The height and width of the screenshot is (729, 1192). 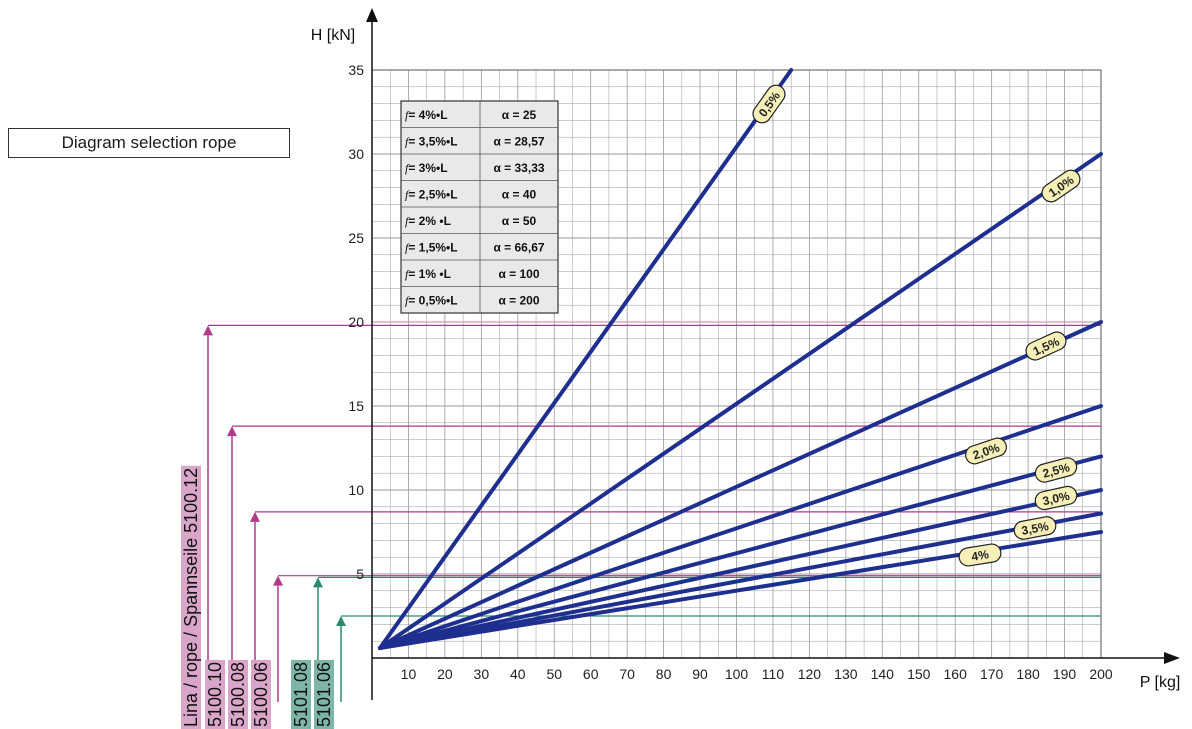 I want to click on y-axis-label: H [kN], so click(x=333, y=35).